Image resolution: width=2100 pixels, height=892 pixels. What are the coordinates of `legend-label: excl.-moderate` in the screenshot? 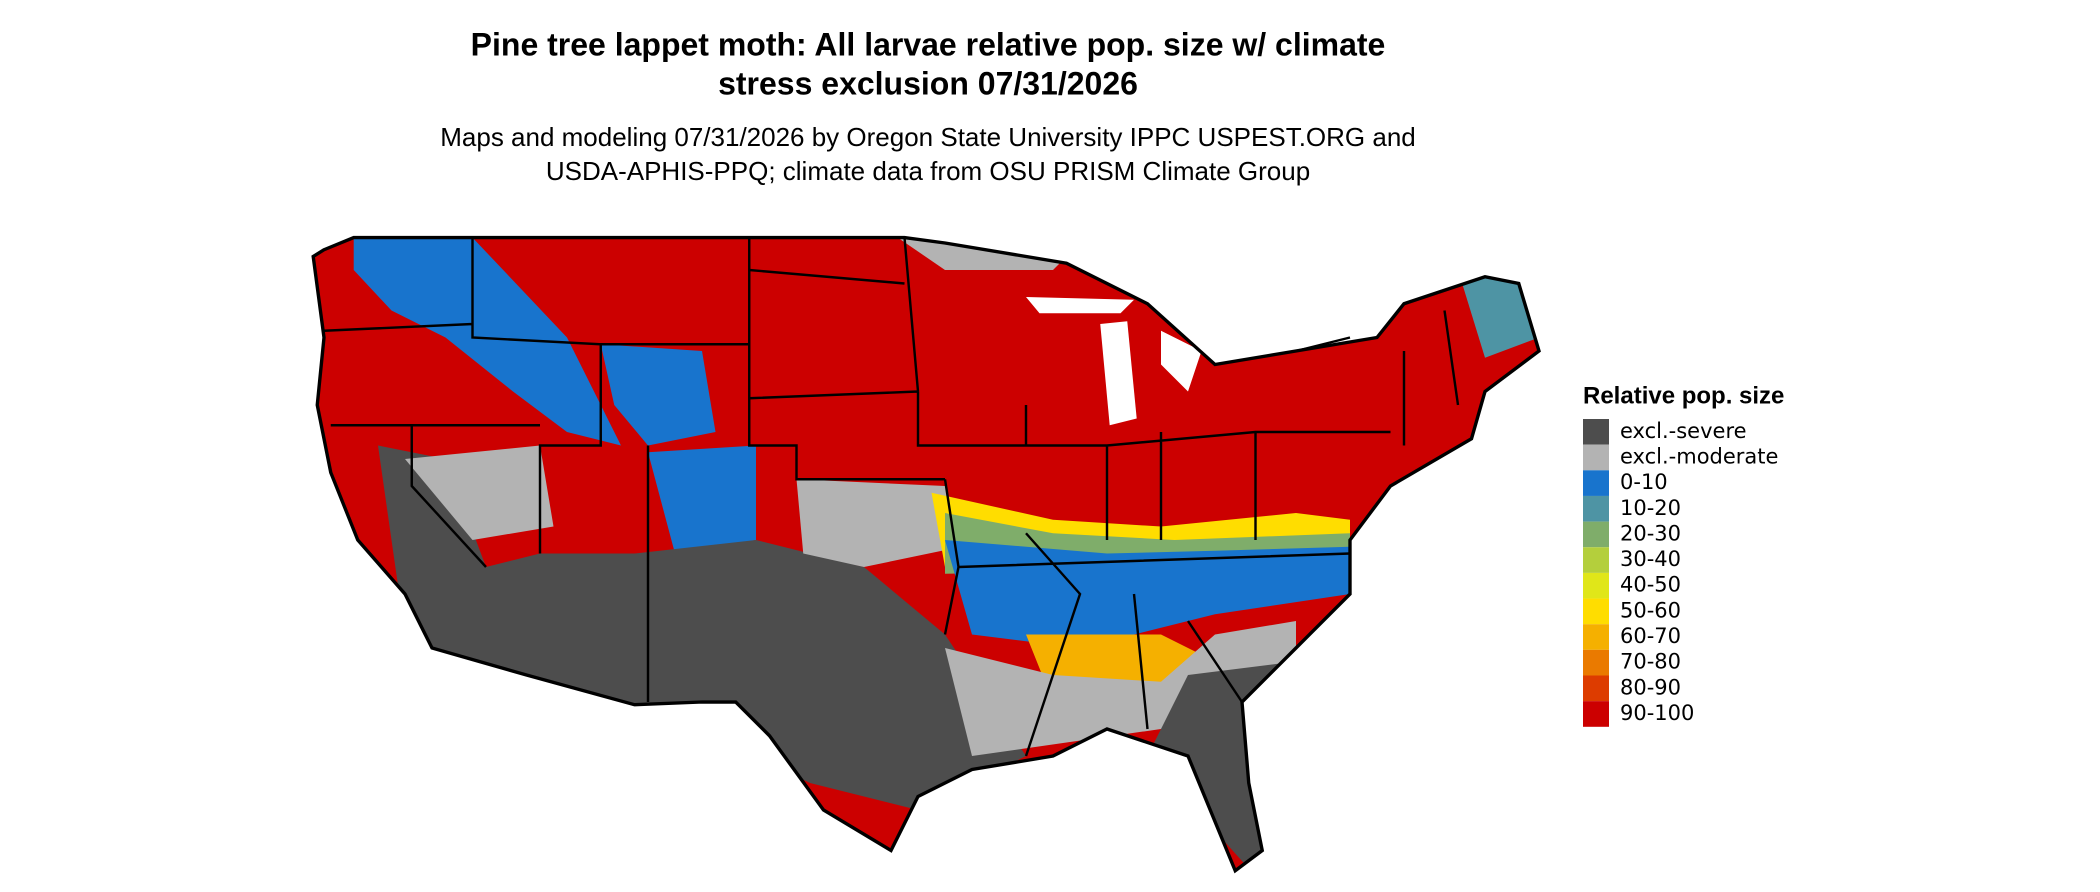 It's located at (1699, 456).